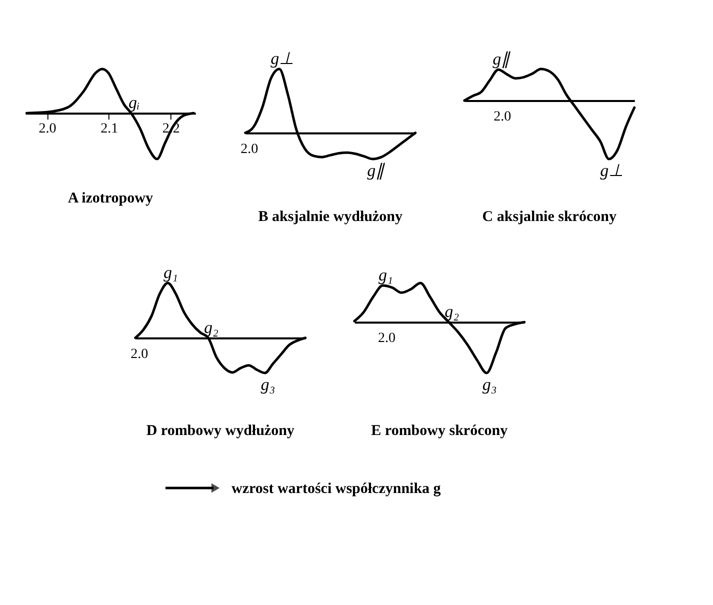 The width and height of the screenshot is (713, 605). Describe the element at coordinates (337, 489) in the screenshot. I see `text: wzrost wartości współczynnika g` at that location.